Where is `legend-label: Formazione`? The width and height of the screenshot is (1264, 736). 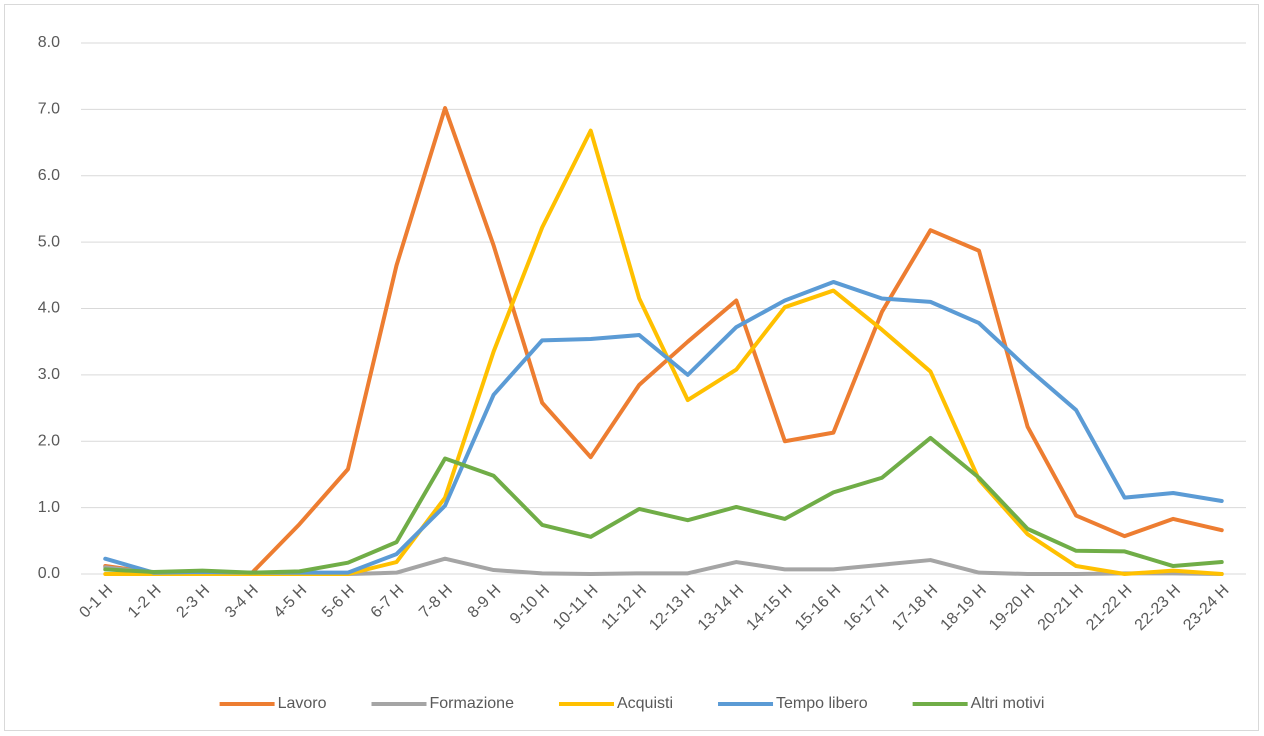 legend-label: Formazione is located at coordinates (472, 703).